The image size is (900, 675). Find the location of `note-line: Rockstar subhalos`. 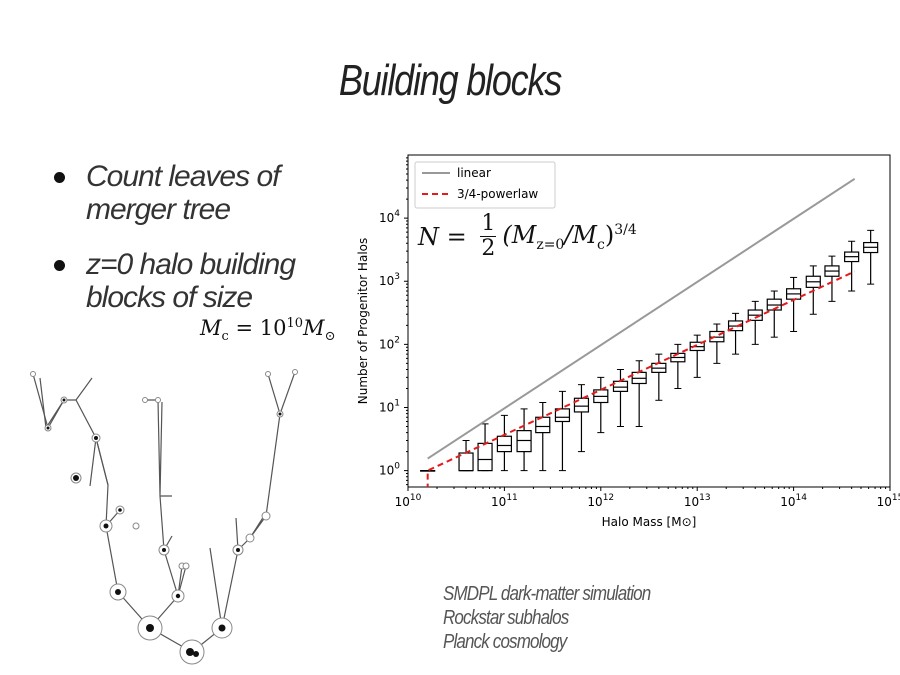

note-line: Rockstar subhalos is located at coordinates (506, 618).